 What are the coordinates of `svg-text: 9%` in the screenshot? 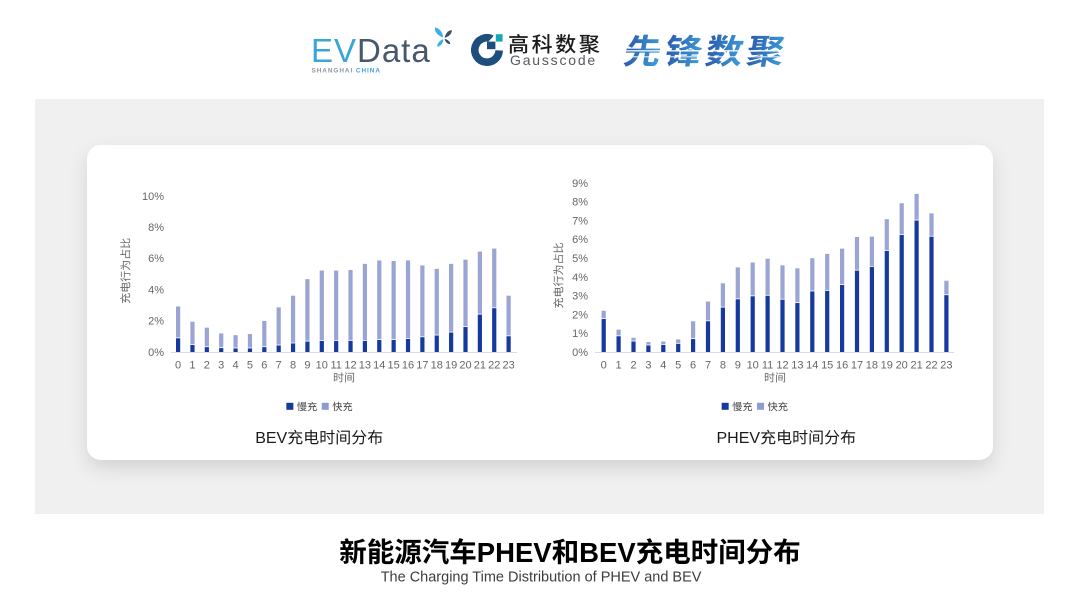 It's located at (580, 184).